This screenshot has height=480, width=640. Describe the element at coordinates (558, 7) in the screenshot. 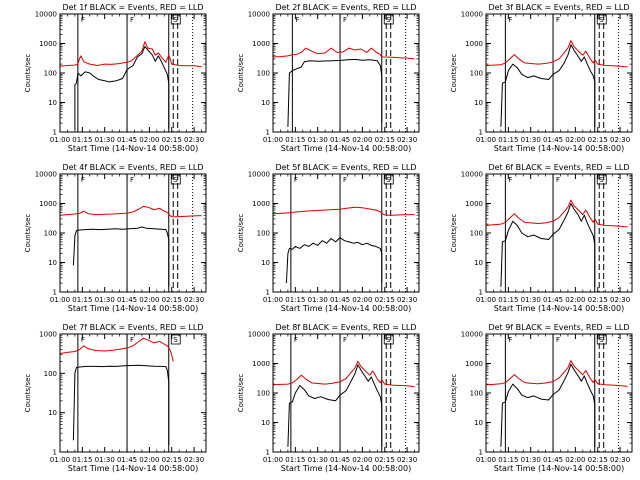

I see `panel-title: Det 3f BLACK = Events, RED = LLD` at that location.